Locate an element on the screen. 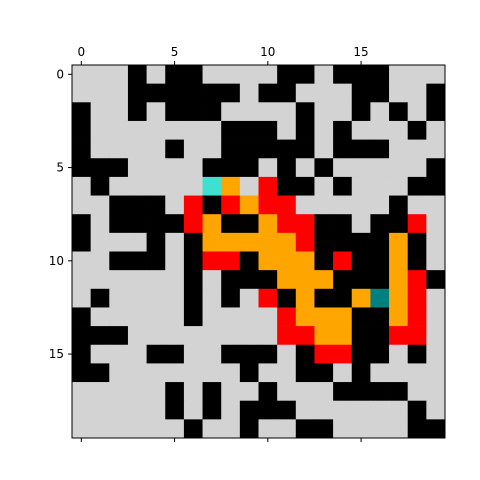 The image size is (480, 480). grid-cell-r5-c3 is located at coordinates (137, 167).